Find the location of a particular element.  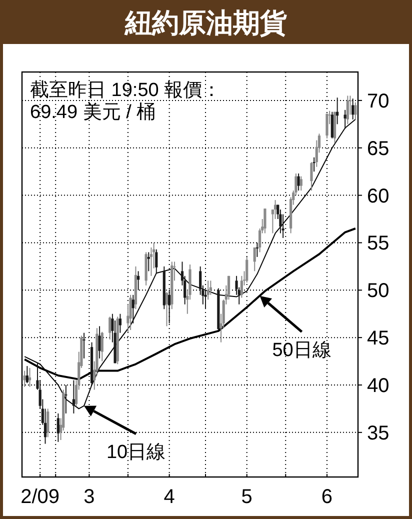

ytick: 55 is located at coordinates (378, 243).